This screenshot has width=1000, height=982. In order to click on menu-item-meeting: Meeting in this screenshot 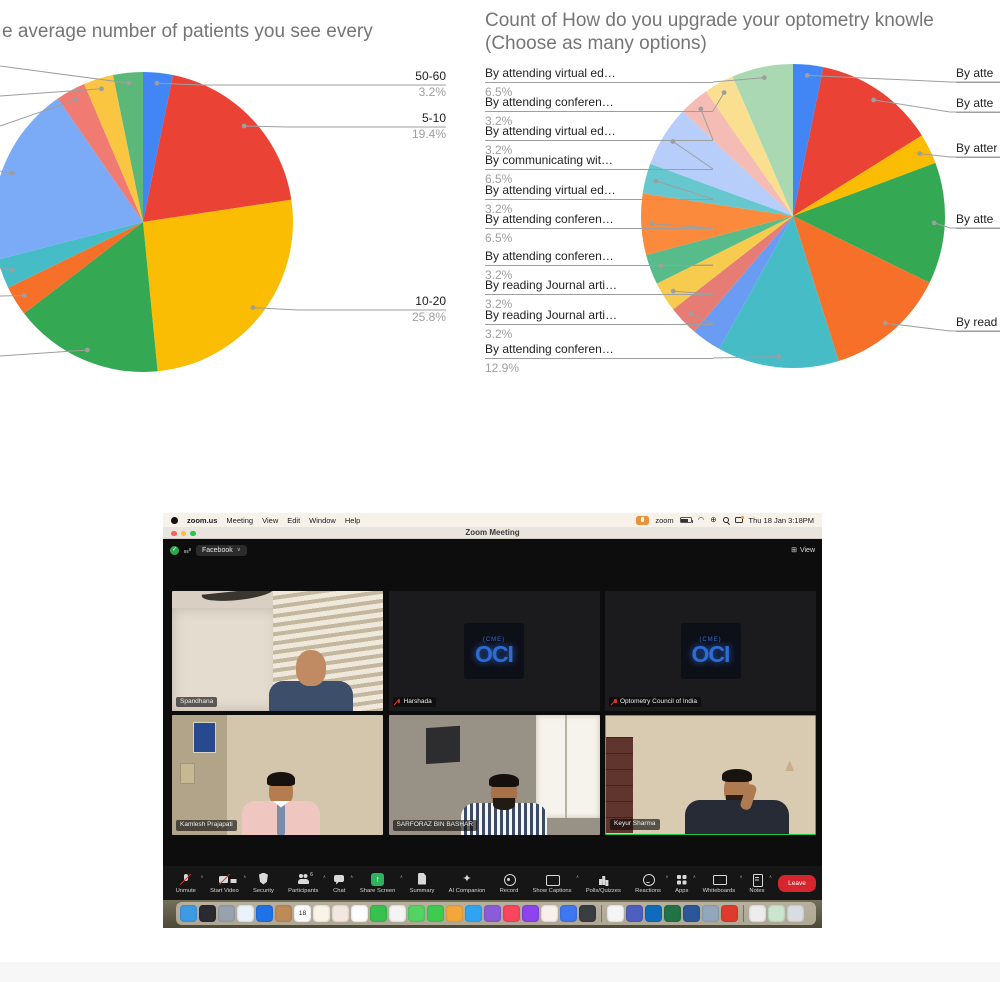, I will do `click(240, 520)`.